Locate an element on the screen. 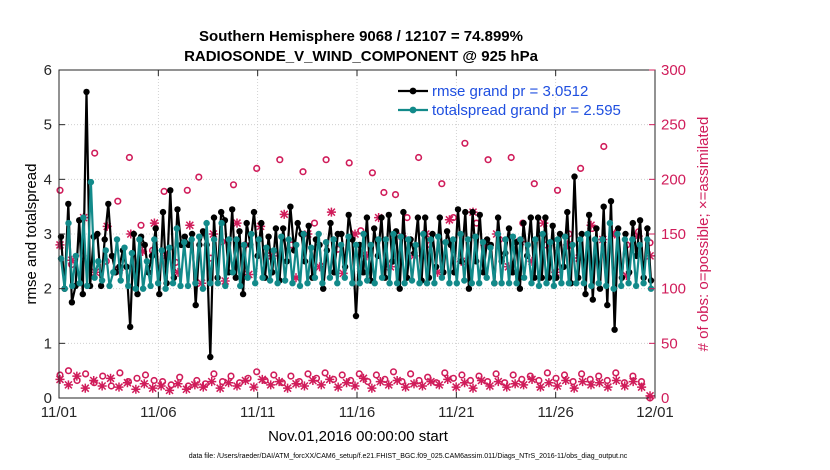 Image resolution: width=830 pixels, height=470 pixels. x-tick-label: 11/06 is located at coordinates (158, 412).